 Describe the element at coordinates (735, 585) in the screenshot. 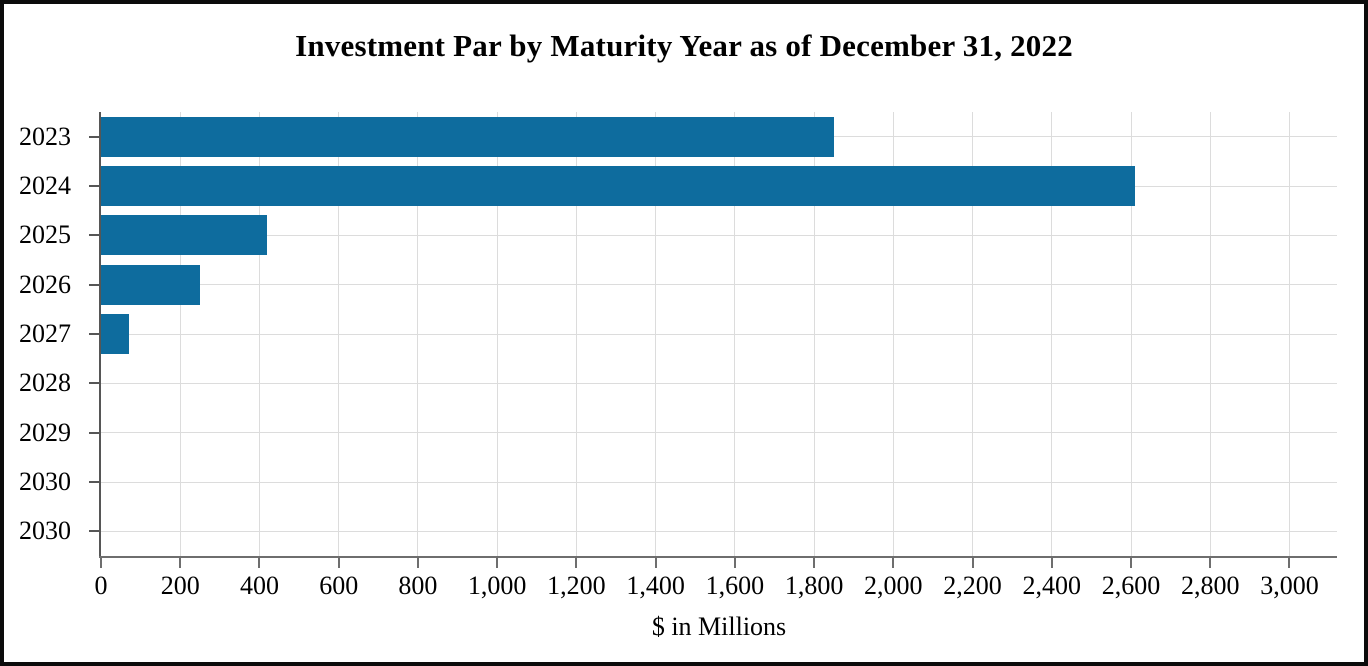

I see `x-tick-label: 1,600` at that location.